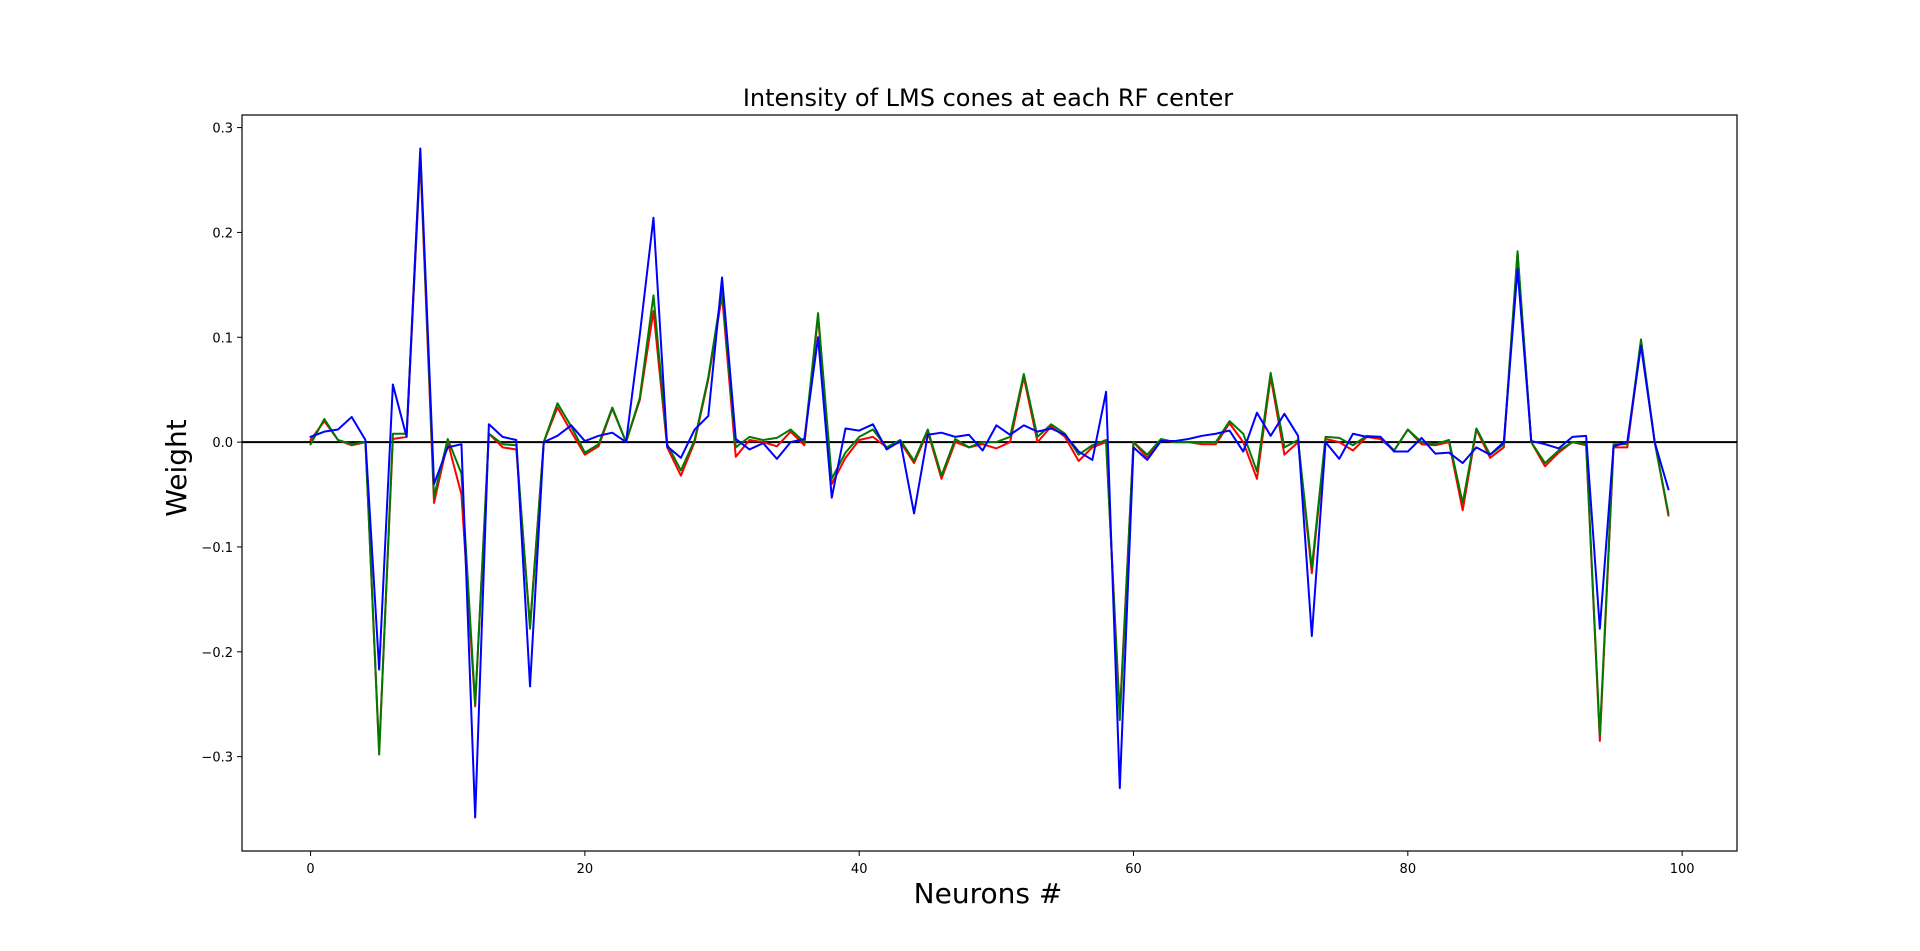 Image resolution: width=1920 pixels, height=951 pixels. I want to click on x-tick-label: 20, so click(585, 869).